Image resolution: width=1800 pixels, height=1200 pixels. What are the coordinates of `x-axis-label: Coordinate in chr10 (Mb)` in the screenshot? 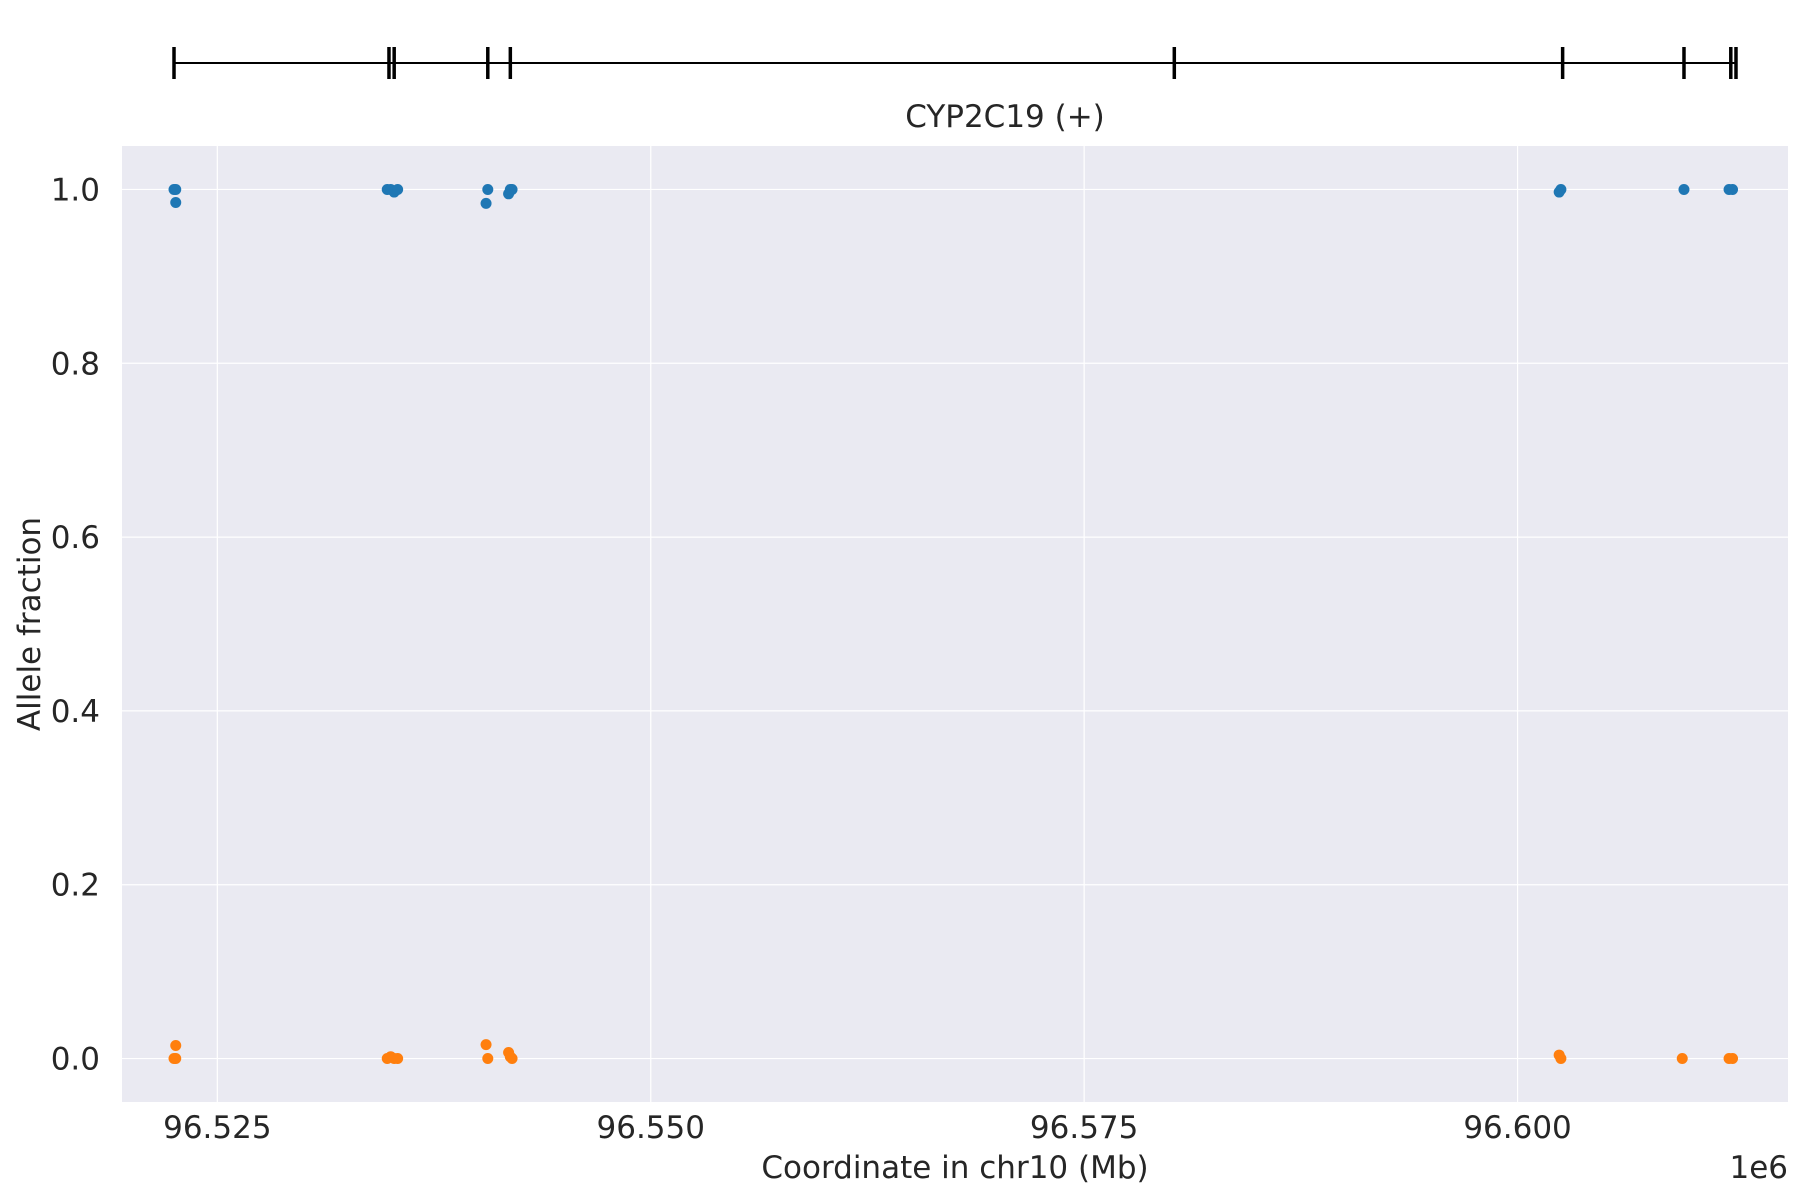 It's located at (954, 1168).